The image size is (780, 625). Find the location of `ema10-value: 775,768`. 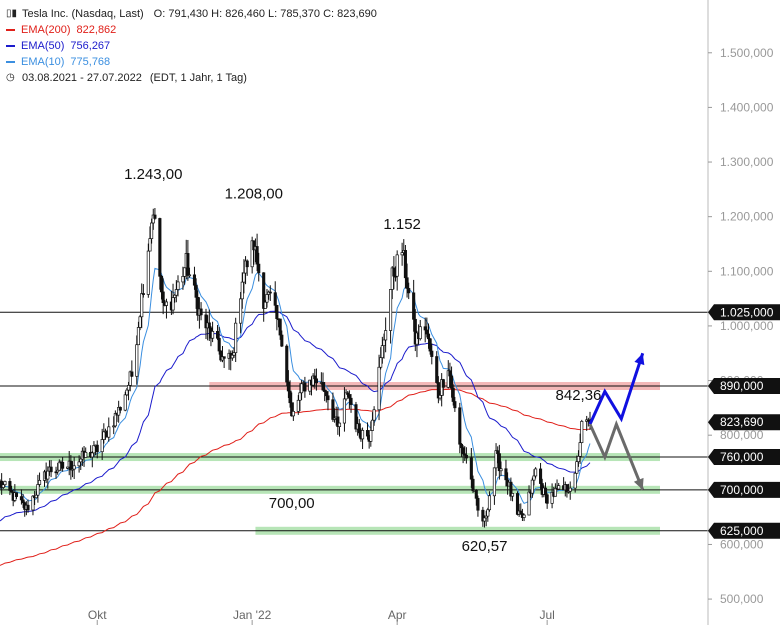

ema10-value: 775,768 is located at coordinates (90, 62).